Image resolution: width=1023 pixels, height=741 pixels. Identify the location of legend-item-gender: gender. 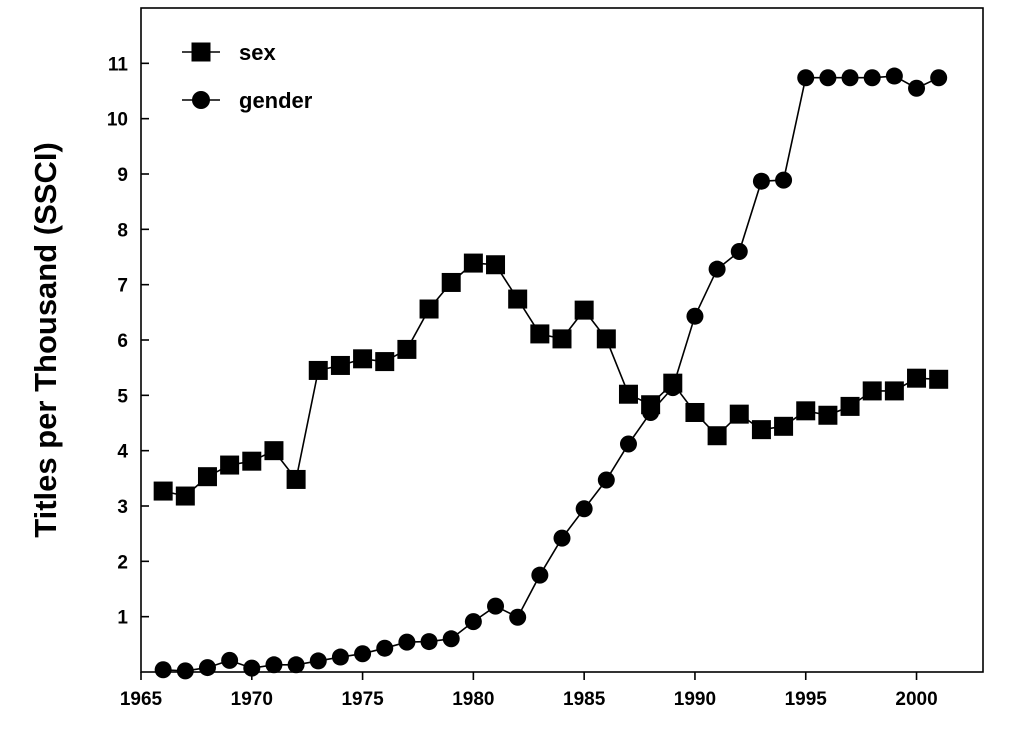
(247, 100).